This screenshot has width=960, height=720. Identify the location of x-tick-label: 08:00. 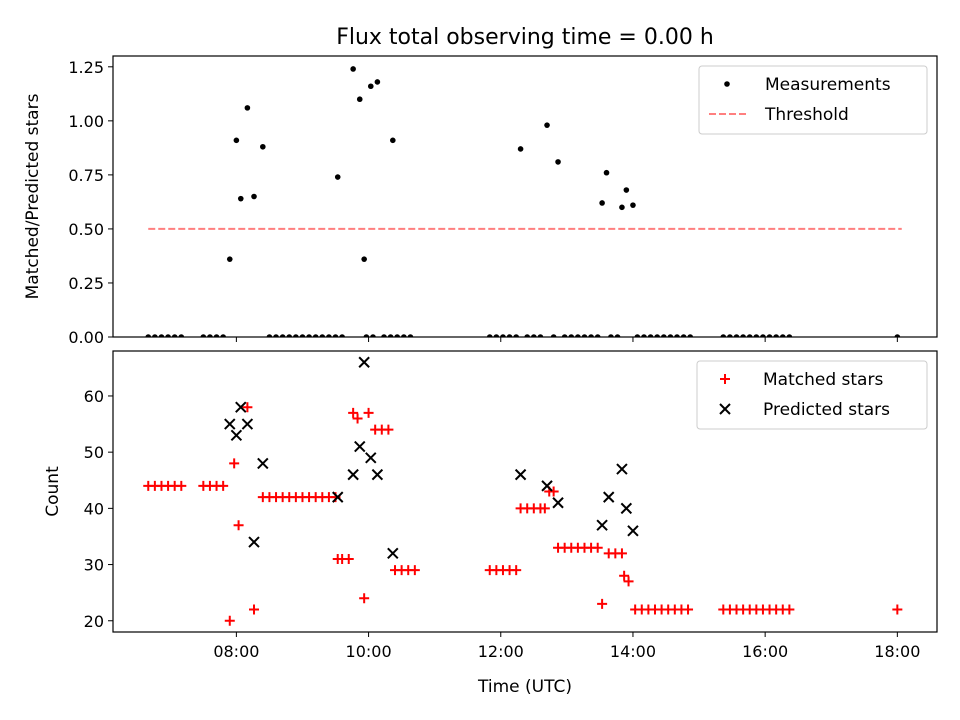
(236, 651).